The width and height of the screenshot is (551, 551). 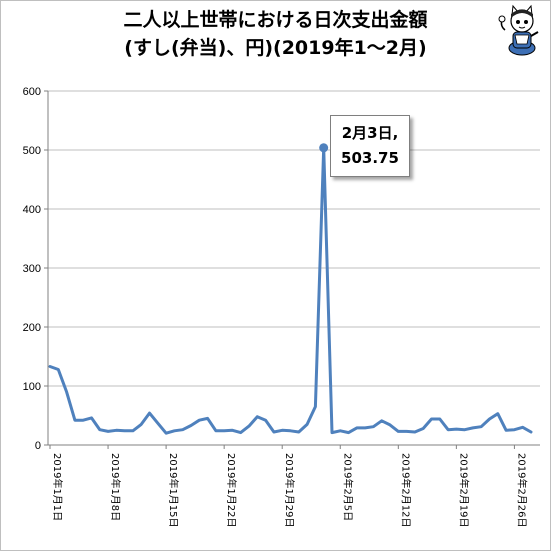 I want to click on chart-title-line-1: 二人以上世帯における日次支出金額, so click(x=275, y=20).